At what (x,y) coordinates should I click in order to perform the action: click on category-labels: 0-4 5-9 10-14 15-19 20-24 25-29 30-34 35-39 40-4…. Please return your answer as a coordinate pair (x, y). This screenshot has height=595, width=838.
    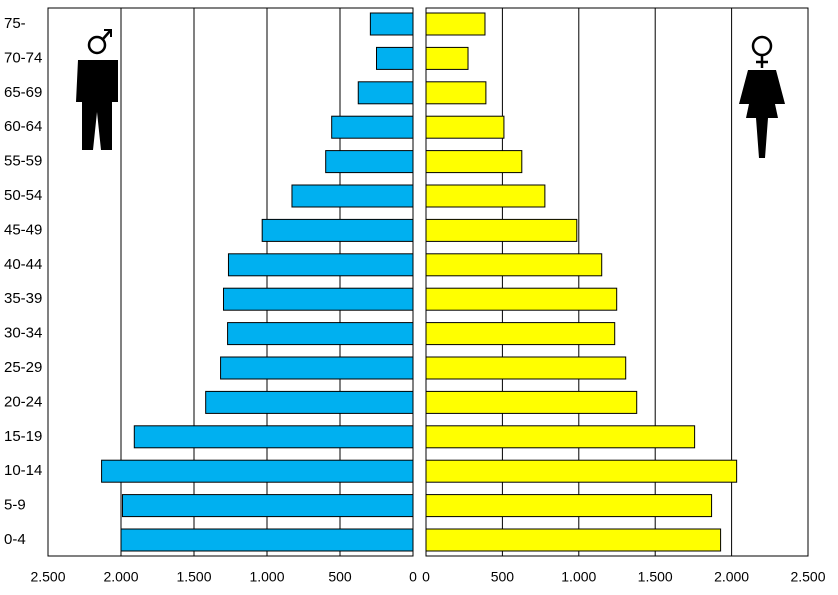
    Looking at the image, I should click on (23, 281).